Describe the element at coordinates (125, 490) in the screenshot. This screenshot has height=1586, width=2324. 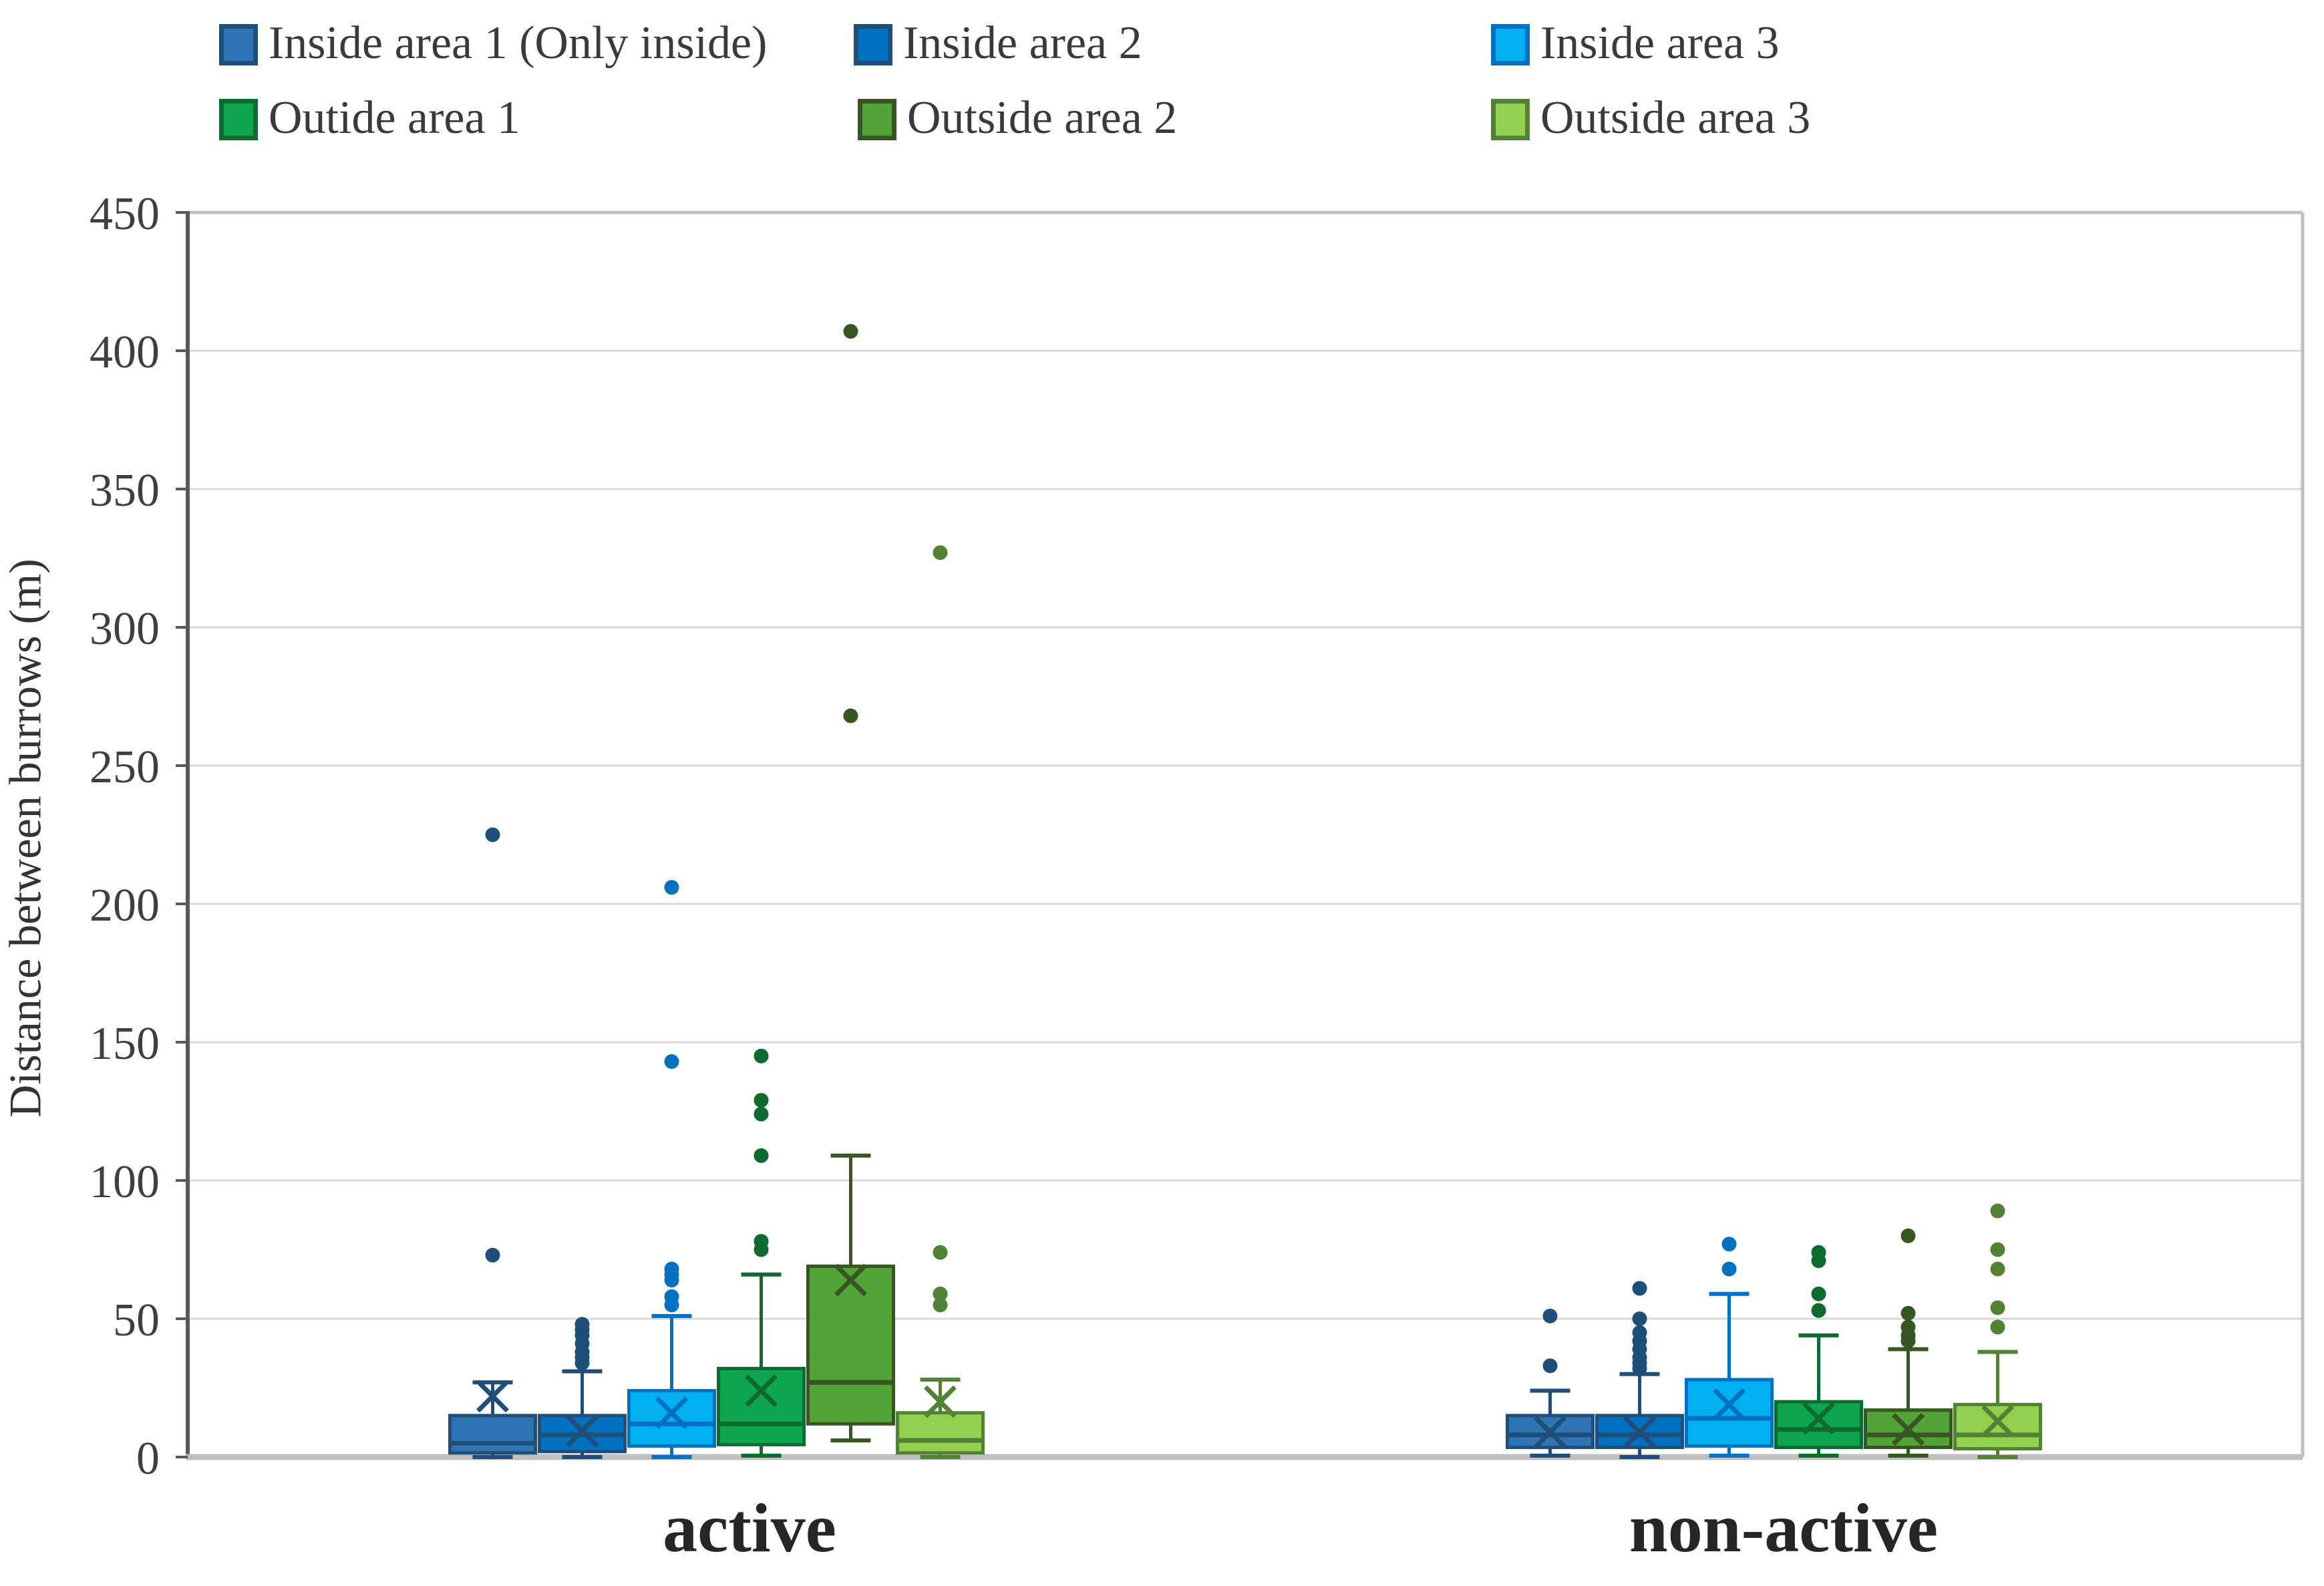
I see `y-tick-label: 350` at that location.